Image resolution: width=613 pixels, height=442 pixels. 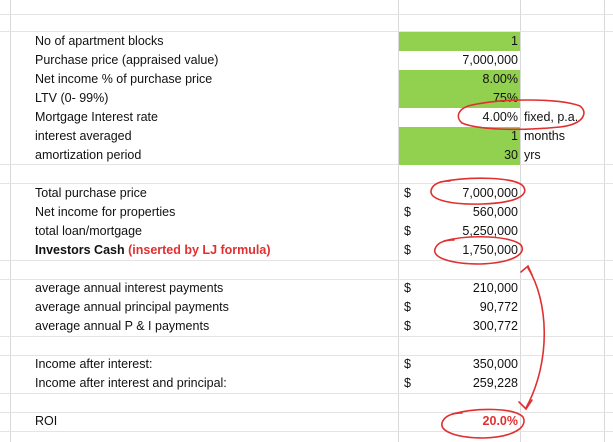 What do you see at coordinates (306, 212) in the screenshot?
I see `summary-row-net-income: Net income for properties $ 560,000` at bounding box center [306, 212].